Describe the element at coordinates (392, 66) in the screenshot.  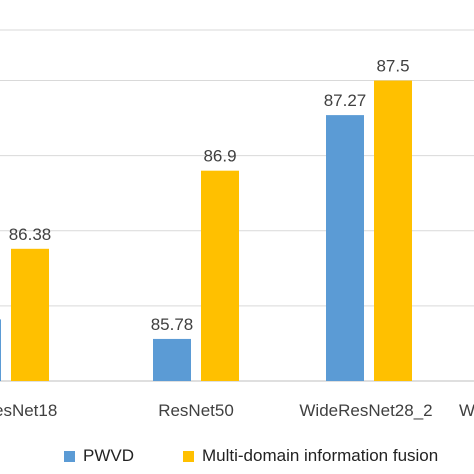
I see `data-label-fusion-wideresnet28_2: 87.5` at that location.